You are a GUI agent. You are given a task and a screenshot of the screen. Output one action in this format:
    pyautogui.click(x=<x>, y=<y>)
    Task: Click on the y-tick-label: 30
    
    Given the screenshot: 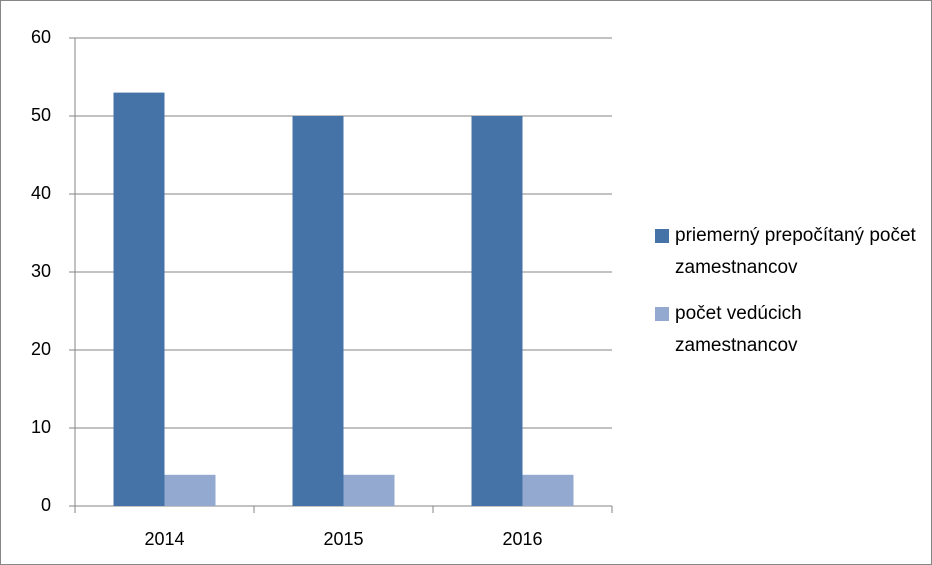 What is the action you would take?
    pyautogui.click(x=41, y=271)
    